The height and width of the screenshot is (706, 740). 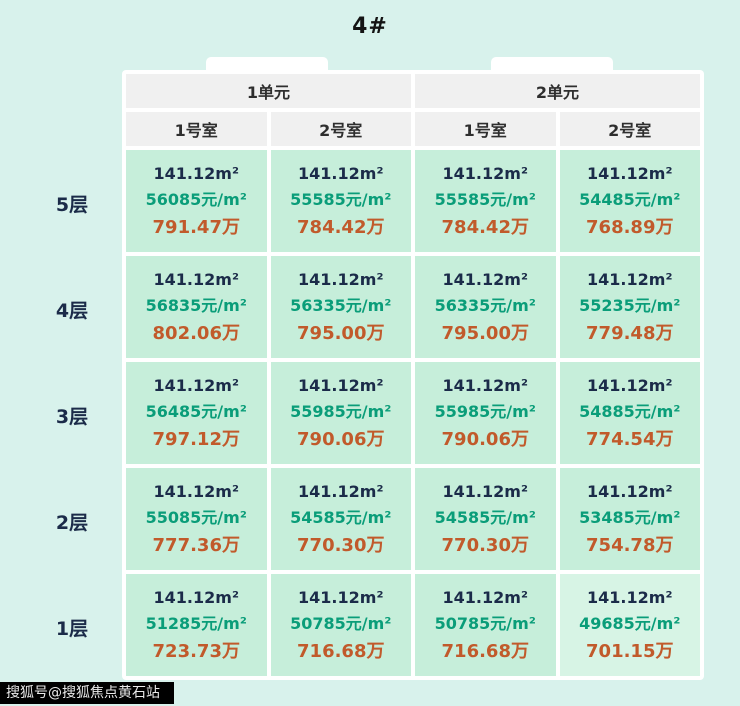 I want to click on price-cell: 141.12m² 54885元/m² 774.54万, so click(x=629, y=413).